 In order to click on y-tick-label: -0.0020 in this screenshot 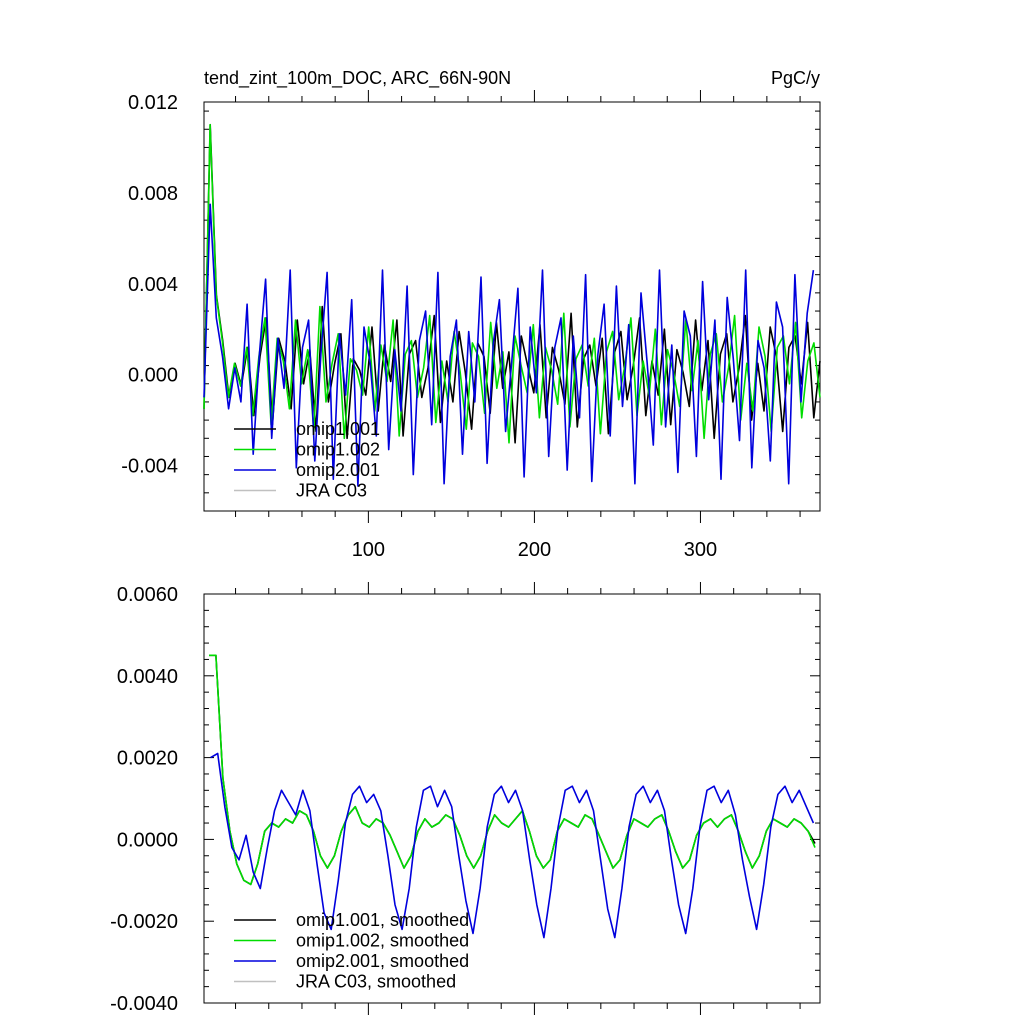, I will do `click(144, 922)`.